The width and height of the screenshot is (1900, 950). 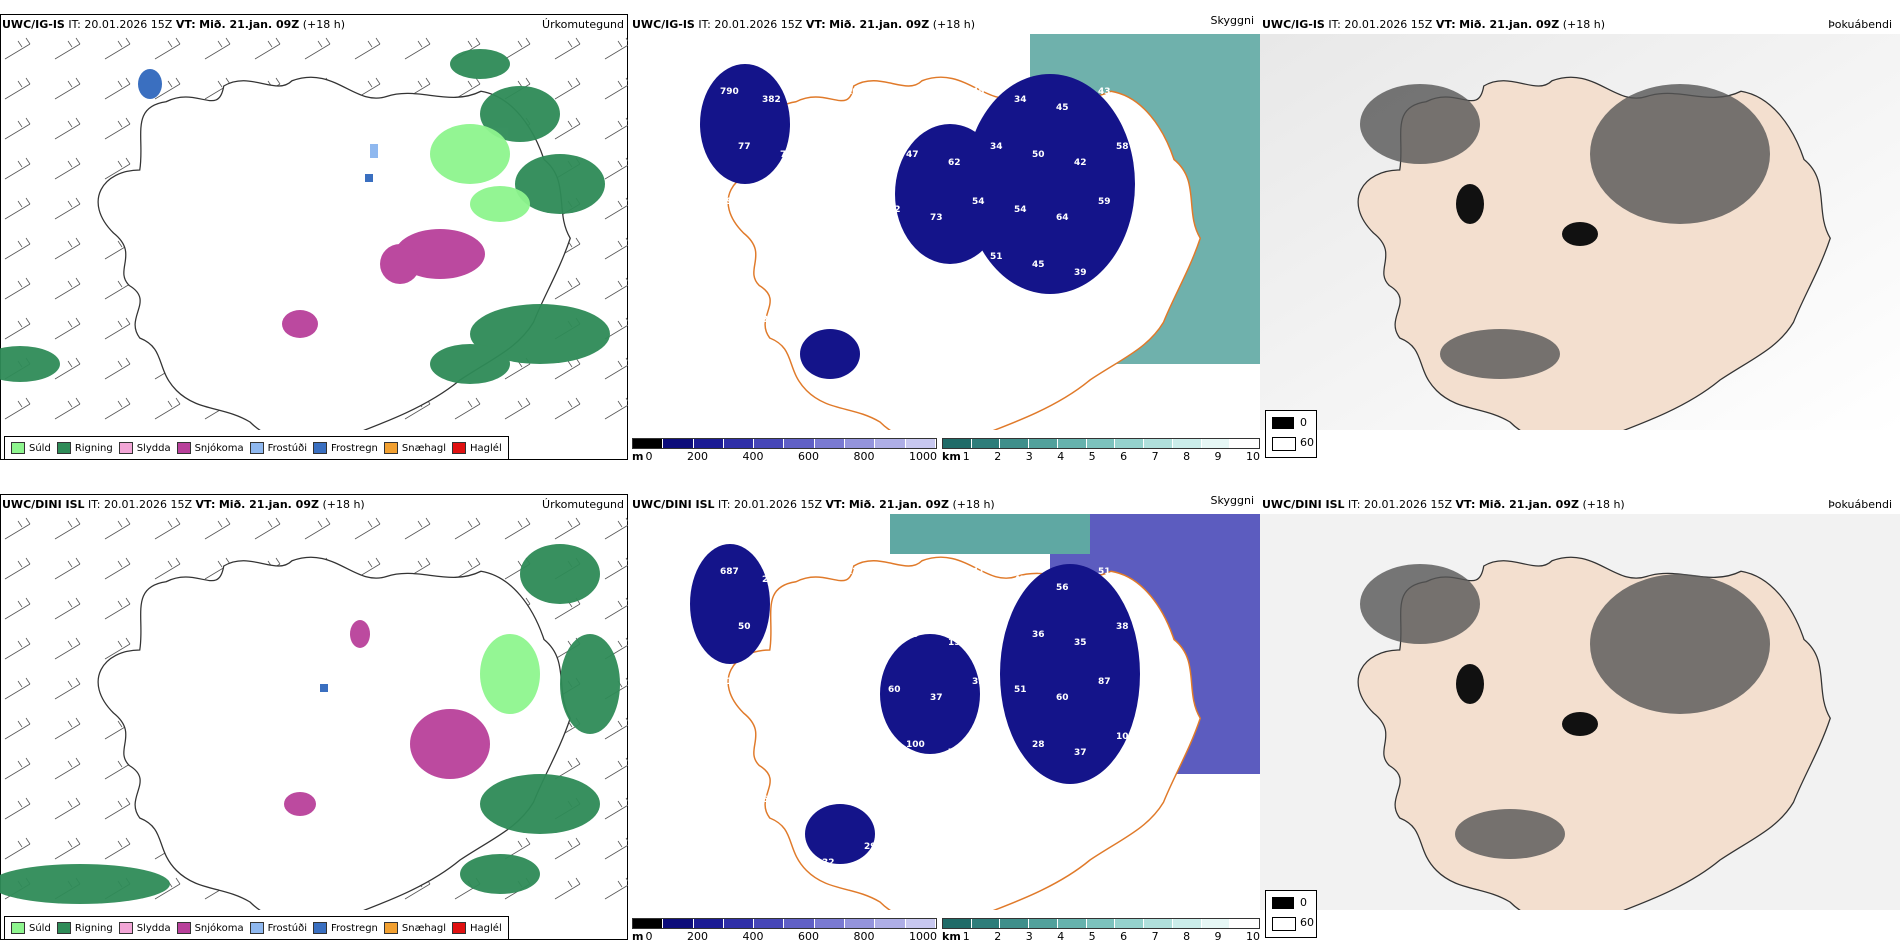 I want to click on visibility-tick: 1, so click(x=966, y=456).